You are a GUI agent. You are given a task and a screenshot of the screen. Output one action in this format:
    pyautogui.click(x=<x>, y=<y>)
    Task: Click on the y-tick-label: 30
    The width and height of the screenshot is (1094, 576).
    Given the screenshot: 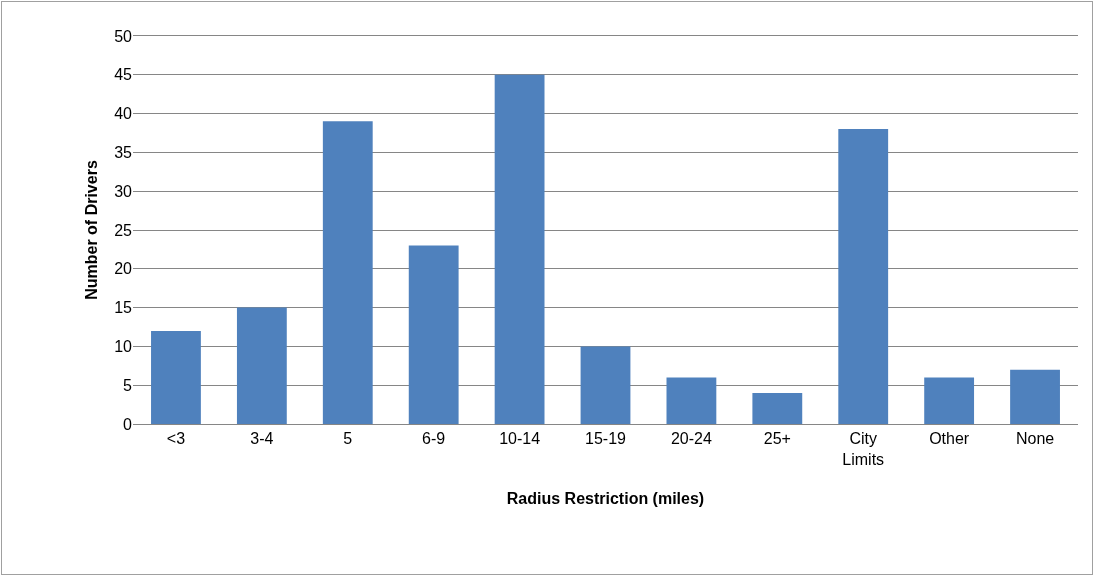 What is the action you would take?
    pyautogui.click(x=123, y=191)
    